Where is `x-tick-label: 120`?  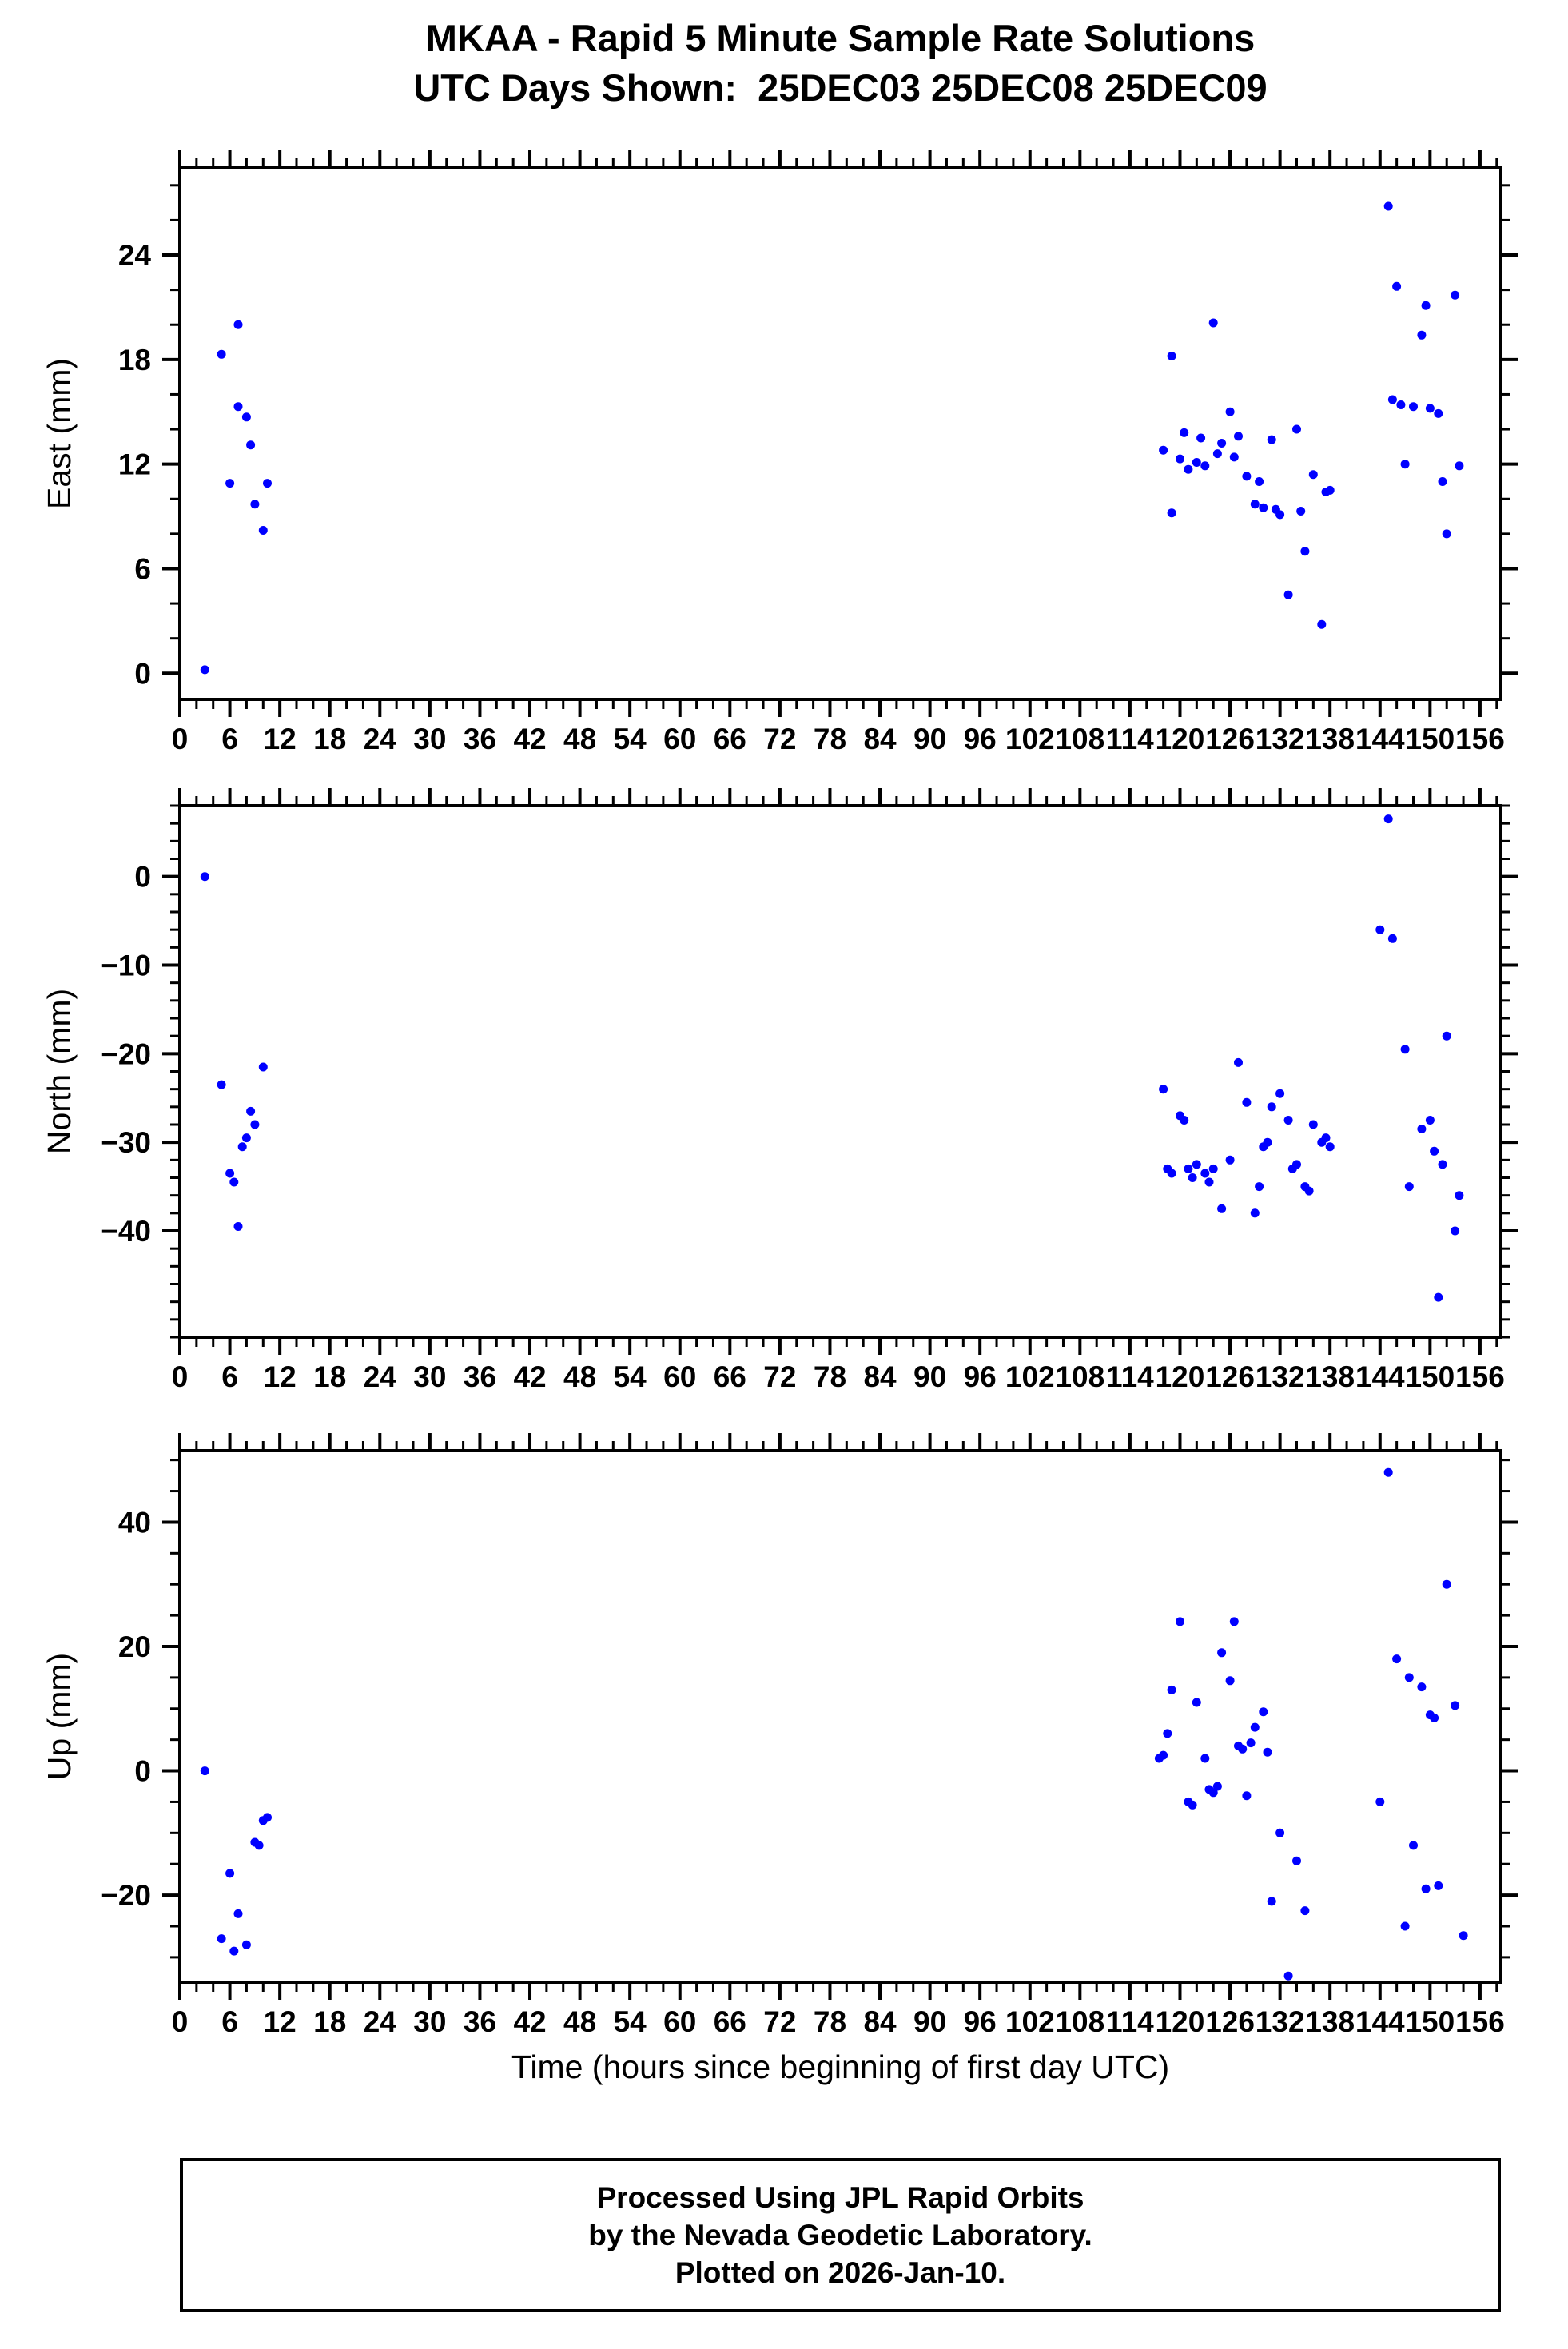 x-tick-label: 120 is located at coordinates (1180, 1377).